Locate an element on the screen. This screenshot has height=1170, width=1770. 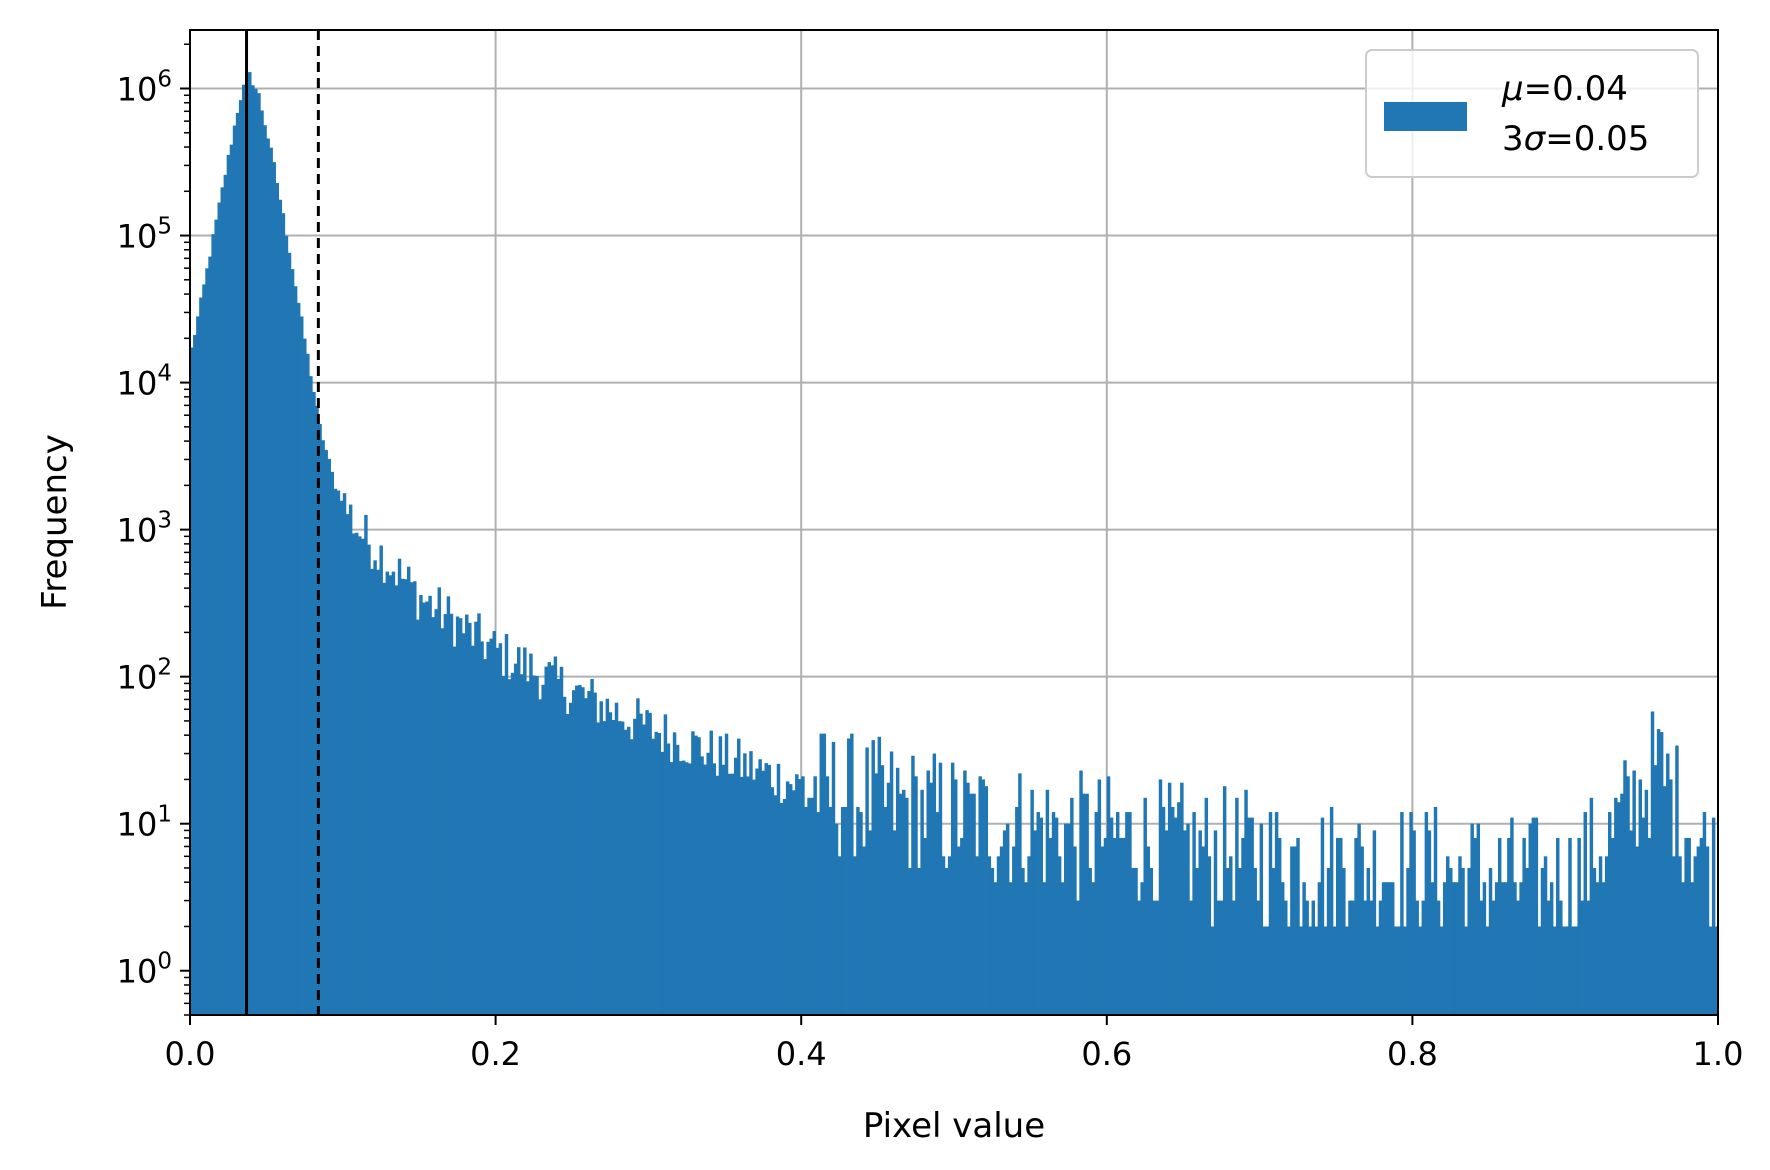
legend-entry-mean: μ=0.04 is located at coordinates (1564, 89).